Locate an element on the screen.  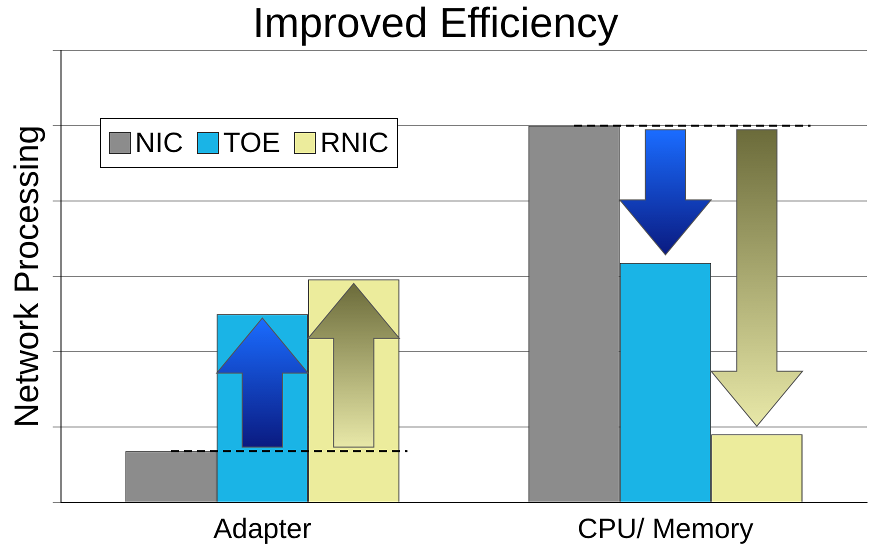
legend-label: NIC is located at coordinates (159, 143).